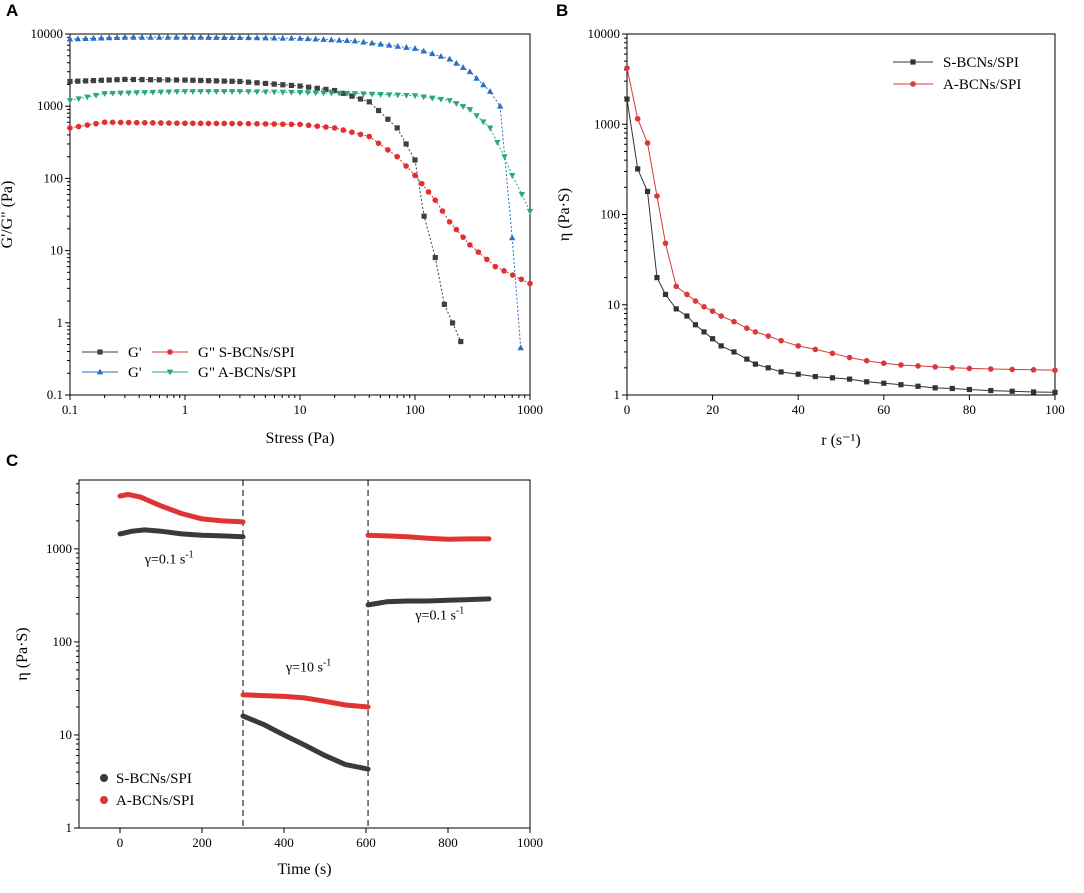 The width and height of the screenshot is (1084, 893). I want to click on series-segment, so click(181, 533).